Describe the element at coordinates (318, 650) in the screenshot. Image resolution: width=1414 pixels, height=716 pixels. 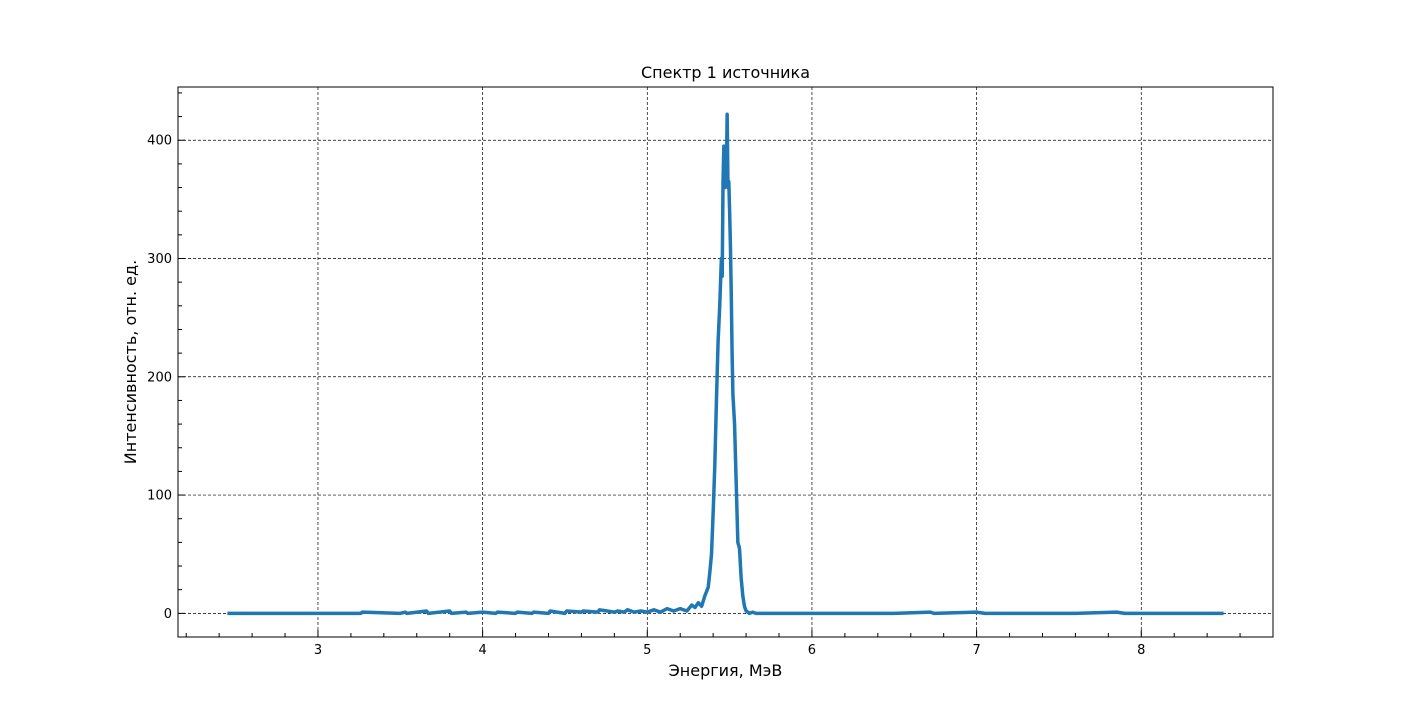
I see `x-tick-label: 3` at that location.